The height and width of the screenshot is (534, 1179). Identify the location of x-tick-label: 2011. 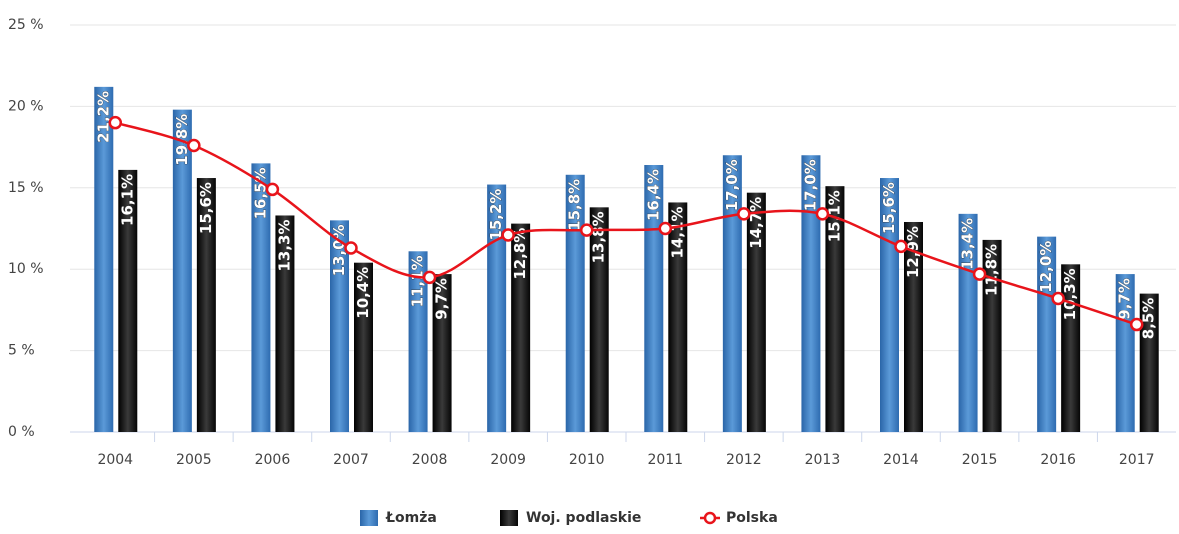
(665, 460).